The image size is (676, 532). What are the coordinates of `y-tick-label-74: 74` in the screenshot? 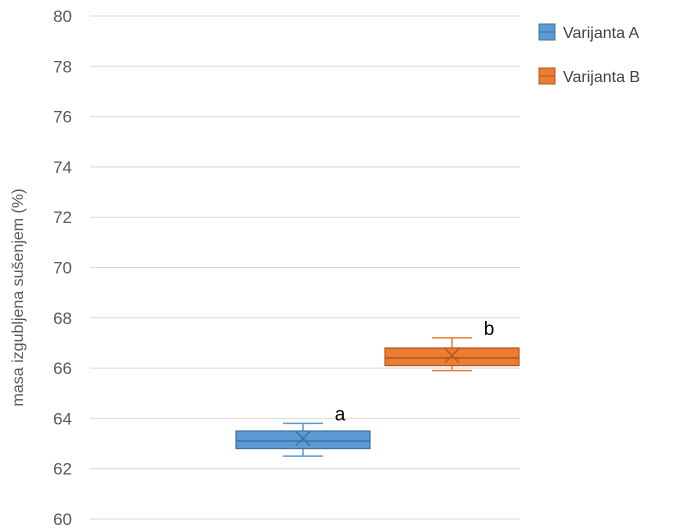 It's located at (62, 167).